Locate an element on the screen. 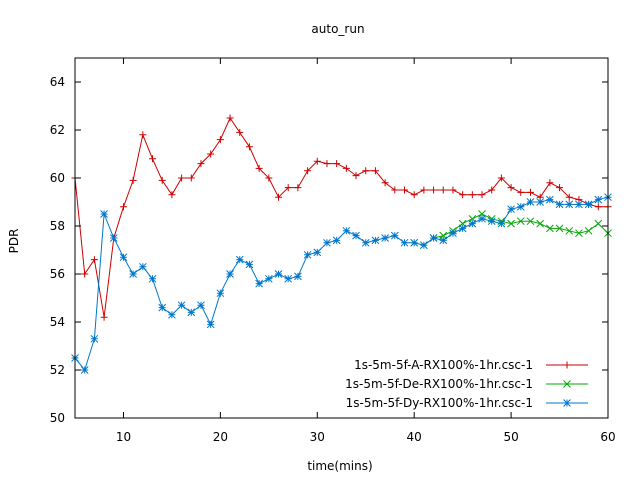  y-axis-label: PDR is located at coordinates (14, 241).